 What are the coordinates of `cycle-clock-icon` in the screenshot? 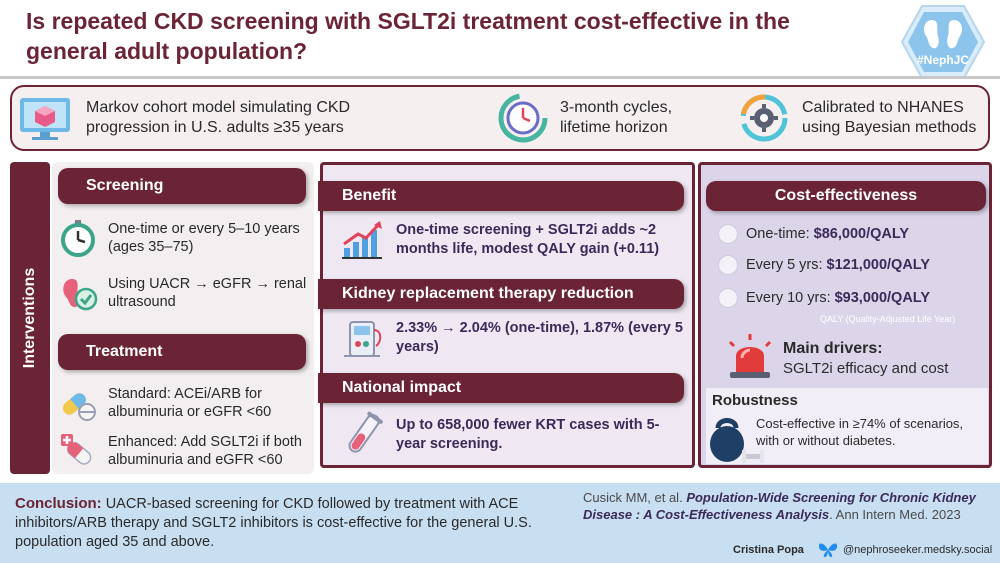 It's located at (523, 118).